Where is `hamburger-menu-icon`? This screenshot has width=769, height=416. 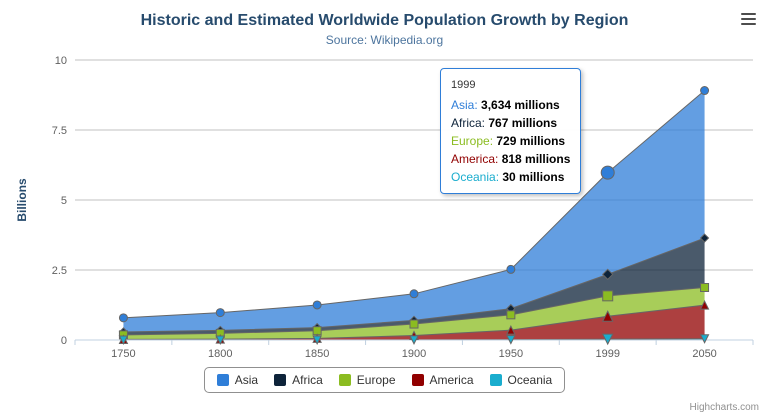 hamburger-menu-icon is located at coordinates (748, 14).